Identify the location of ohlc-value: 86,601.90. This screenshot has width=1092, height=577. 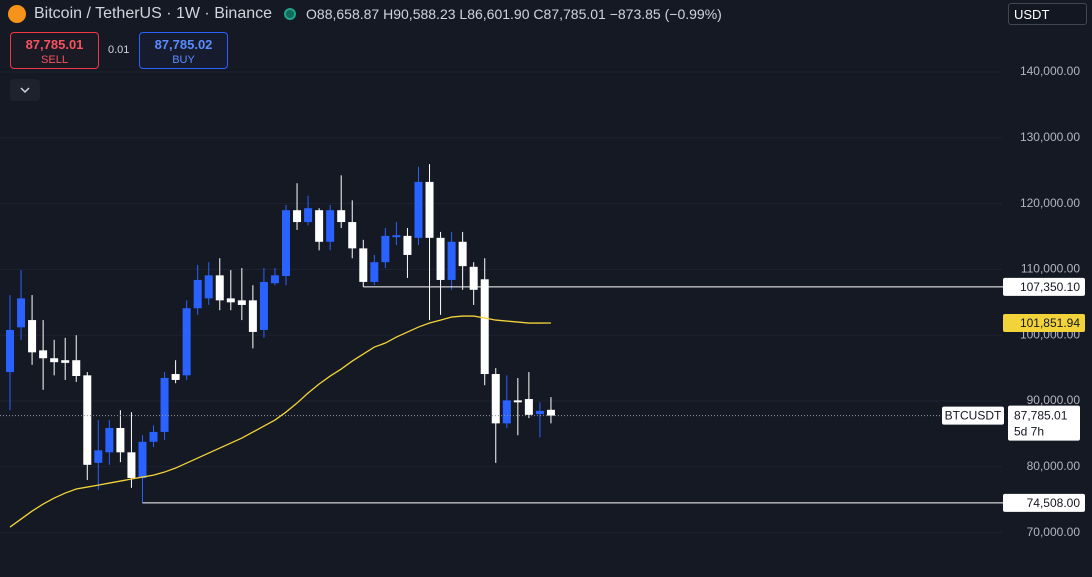
(498, 14).